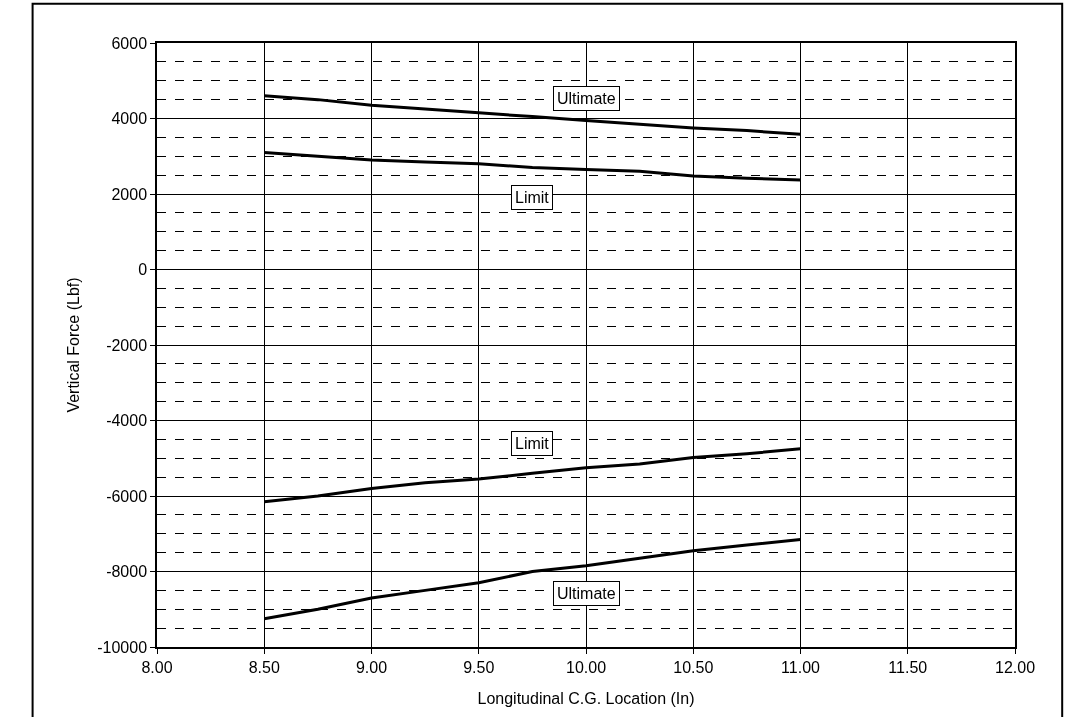  Describe the element at coordinates (371, 667) in the screenshot. I see `x-tick-label: 9.00` at that location.